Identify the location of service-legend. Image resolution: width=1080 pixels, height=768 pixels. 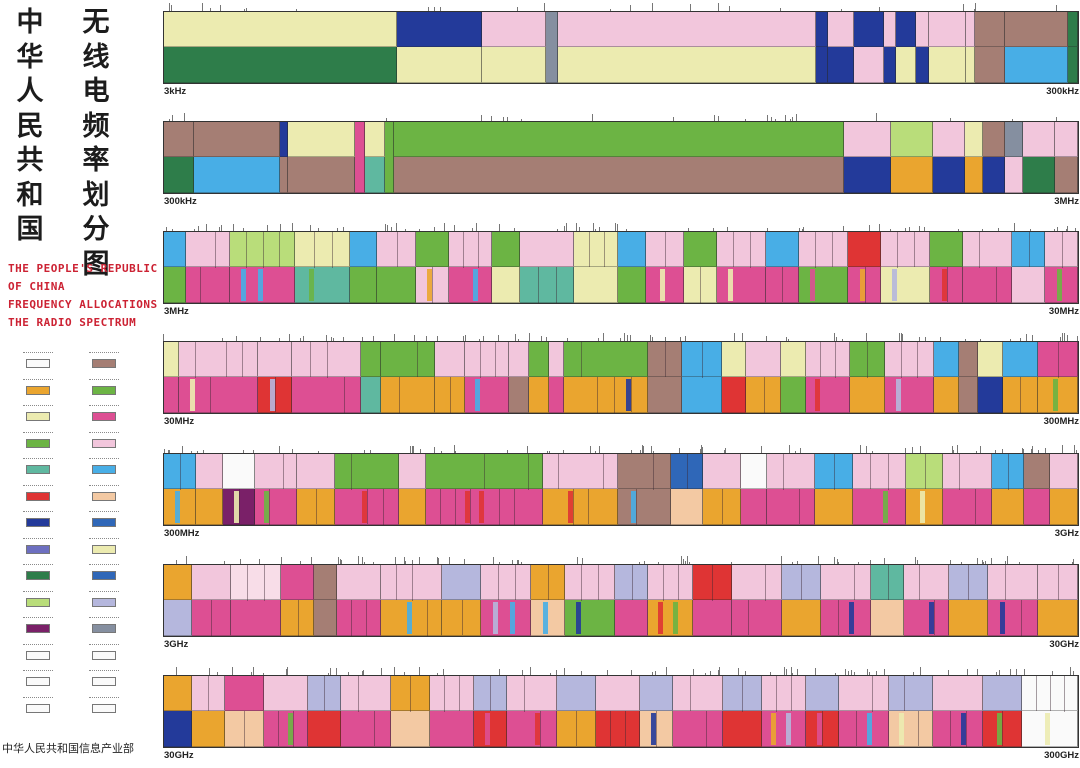
(83, 537).